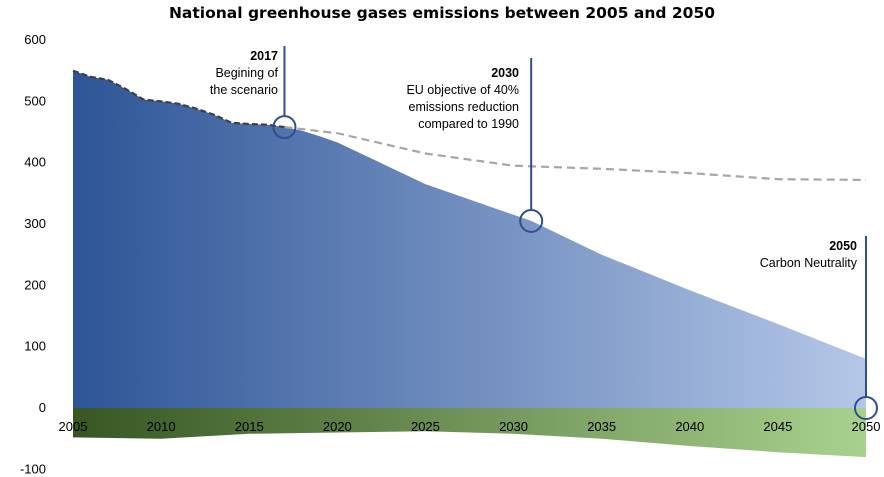  I want to click on y-tick-label: 500, so click(35, 100).